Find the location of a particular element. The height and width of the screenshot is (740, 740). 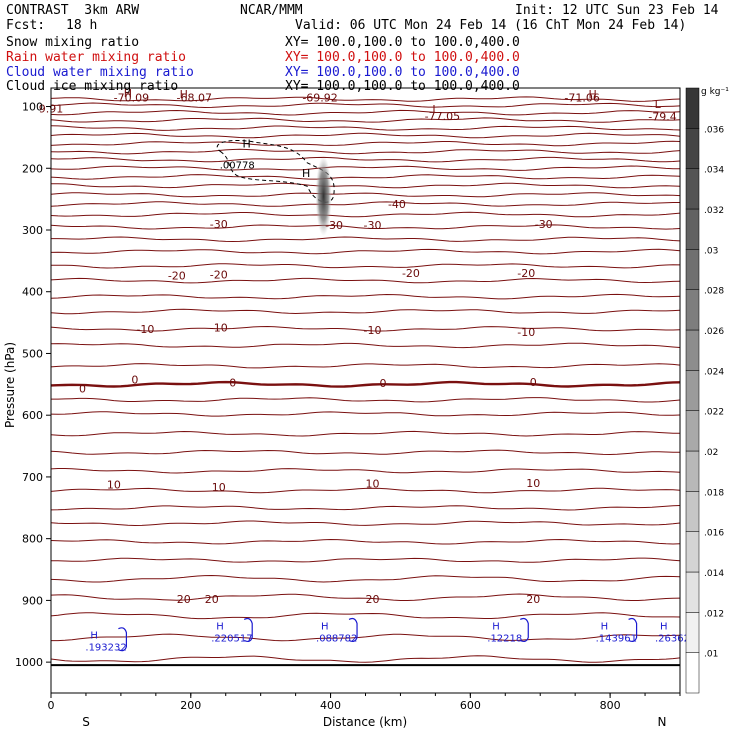

field-cloudwater-xy: XY= 100.0,100.0 to 100.0,400.0 is located at coordinates (402, 72).